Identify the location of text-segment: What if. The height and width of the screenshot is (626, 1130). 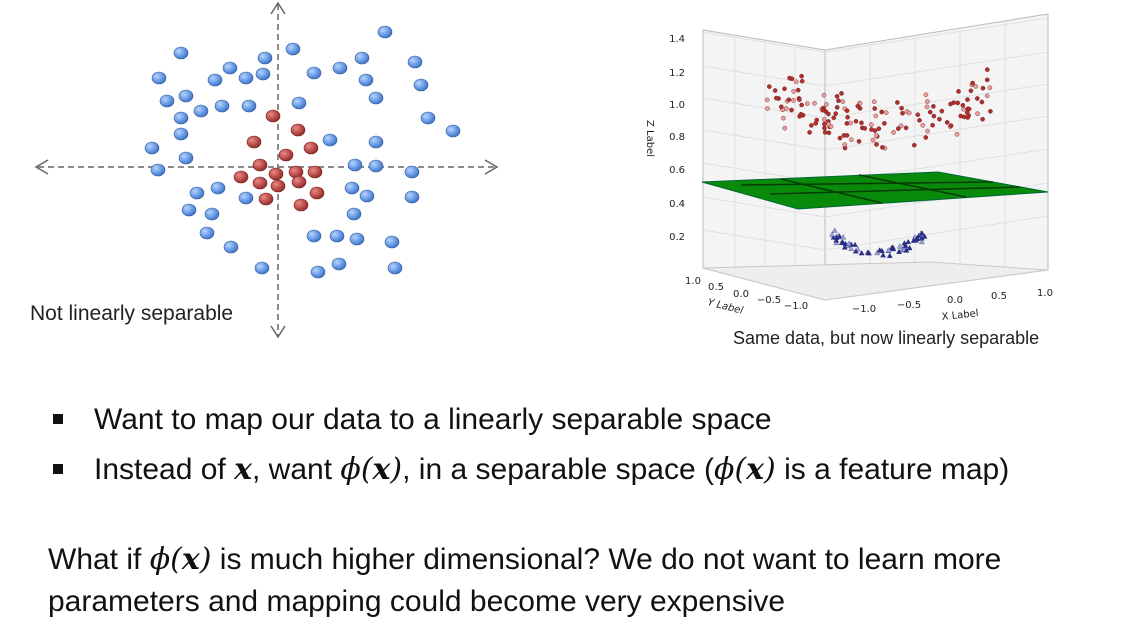
(99, 559).